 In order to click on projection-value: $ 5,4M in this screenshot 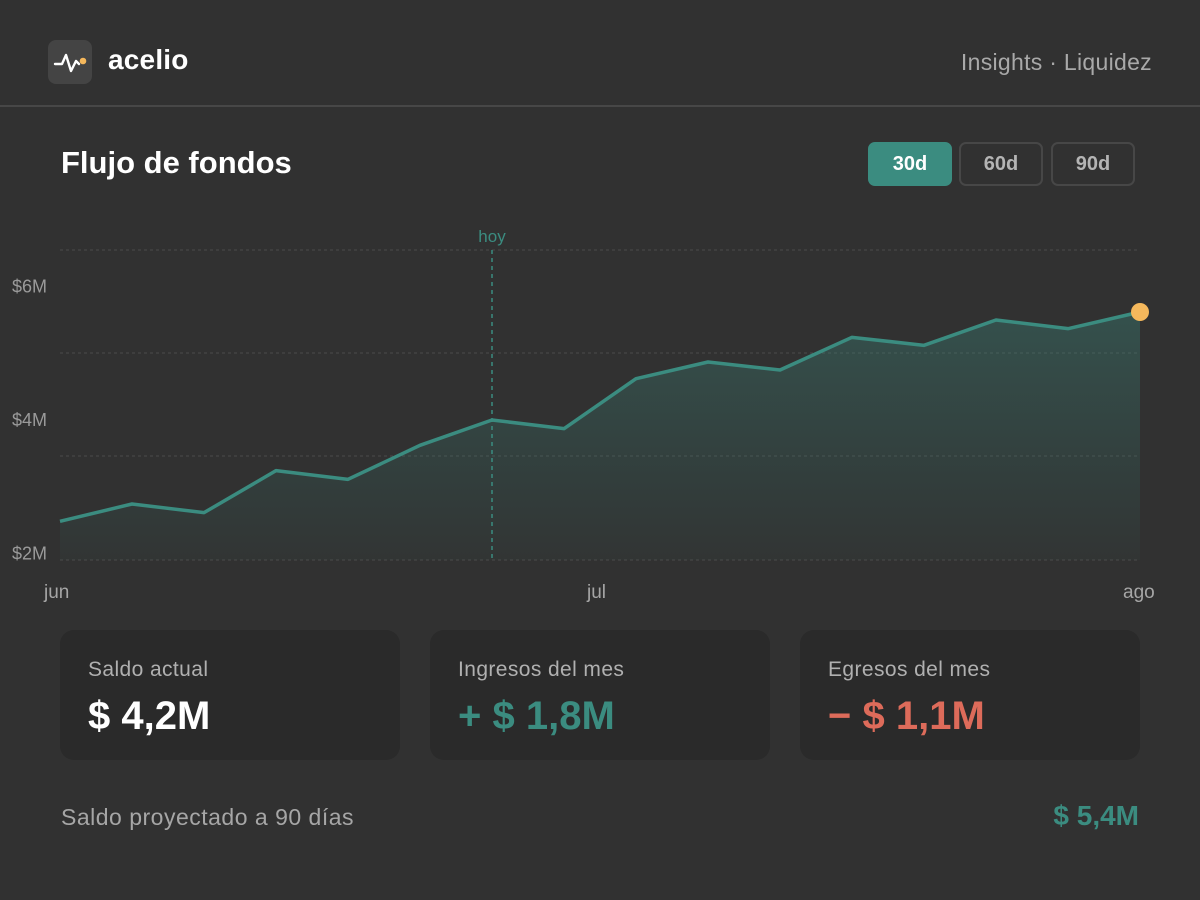, I will do `click(1096, 815)`.